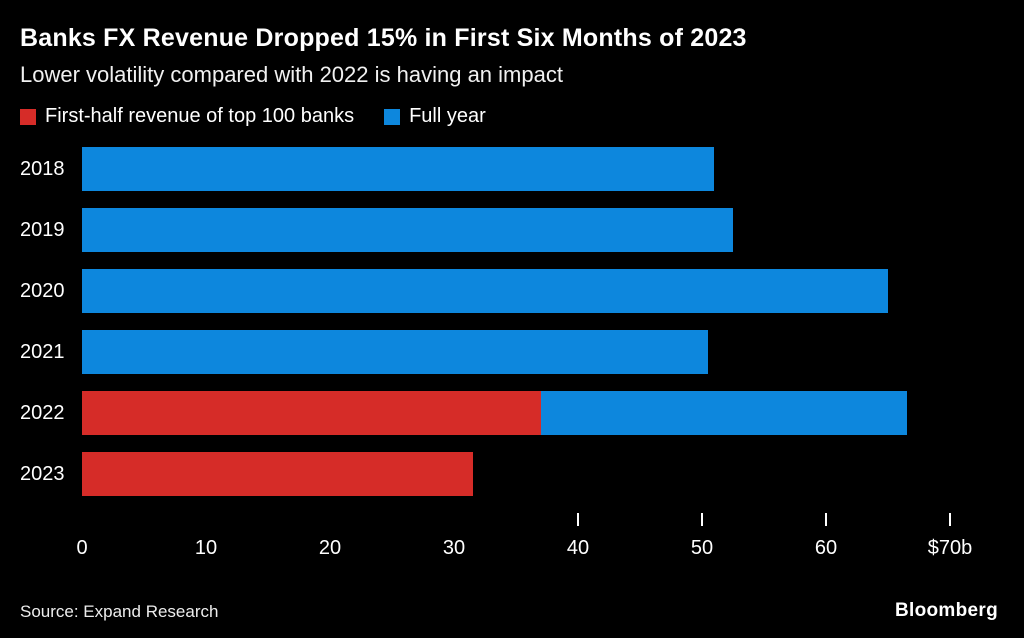  Describe the element at coordinates (311, 413) in the screenshot. I see `bar-first-half-2022` at that location.